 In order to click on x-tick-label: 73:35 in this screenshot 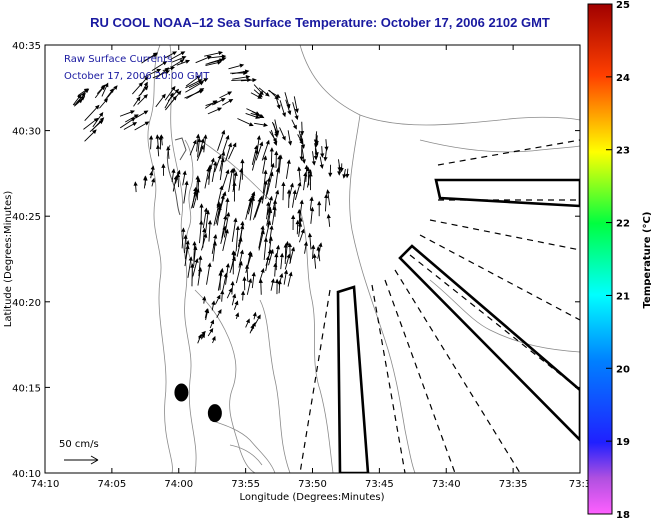, I will do `click(513, 484)`.